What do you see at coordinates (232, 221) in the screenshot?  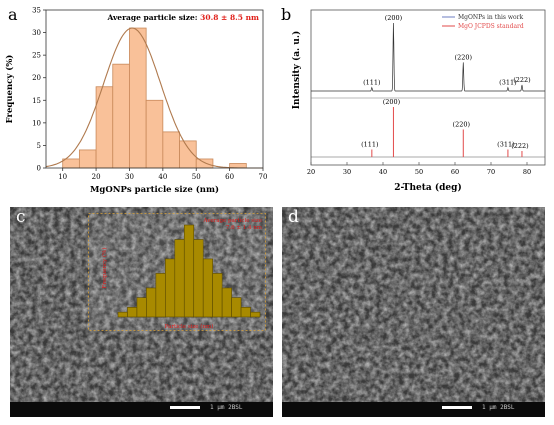 I see `inset-annotation-title: Average particle size` at bounding box center [232, 221].